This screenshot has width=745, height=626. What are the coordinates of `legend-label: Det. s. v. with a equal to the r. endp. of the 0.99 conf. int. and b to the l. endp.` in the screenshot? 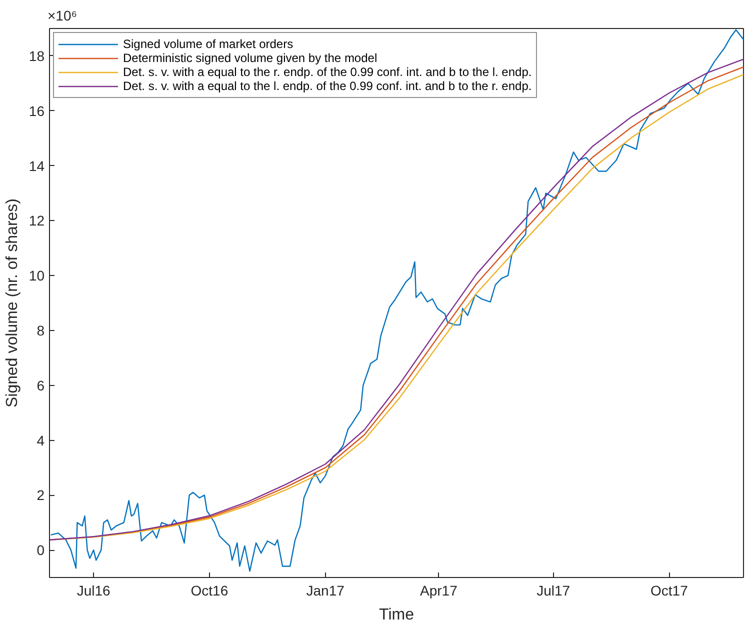 It's located at (327, 72).